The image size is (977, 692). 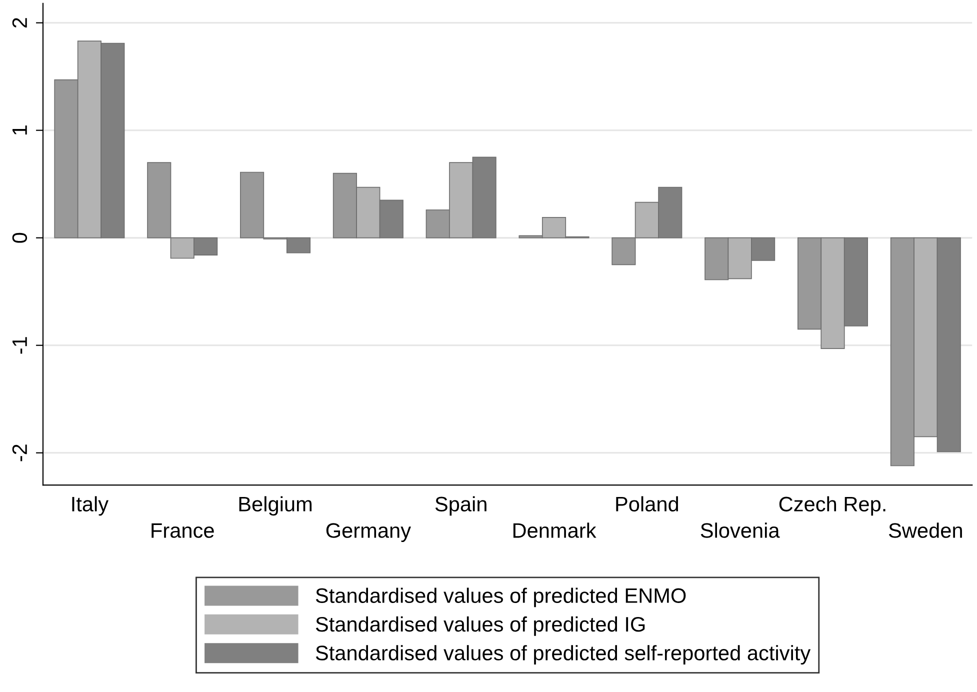 What do you see at coordinates (740, 530) in the screenshot?
I see `x-tick-label: Slovenia` at bounding box center [740, 530].